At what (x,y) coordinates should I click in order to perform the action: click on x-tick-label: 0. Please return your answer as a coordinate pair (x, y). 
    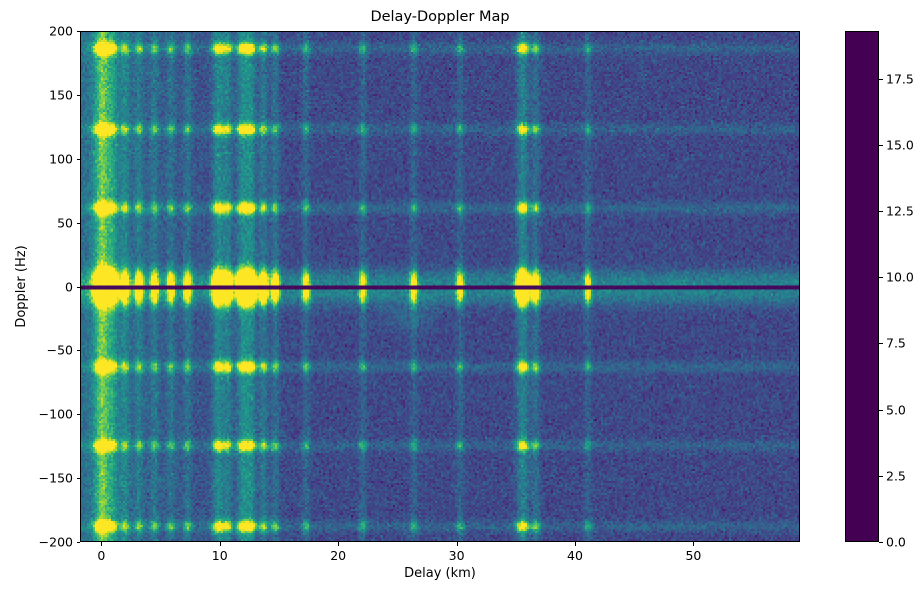
    Looking at the image, I should click on (101, 555).